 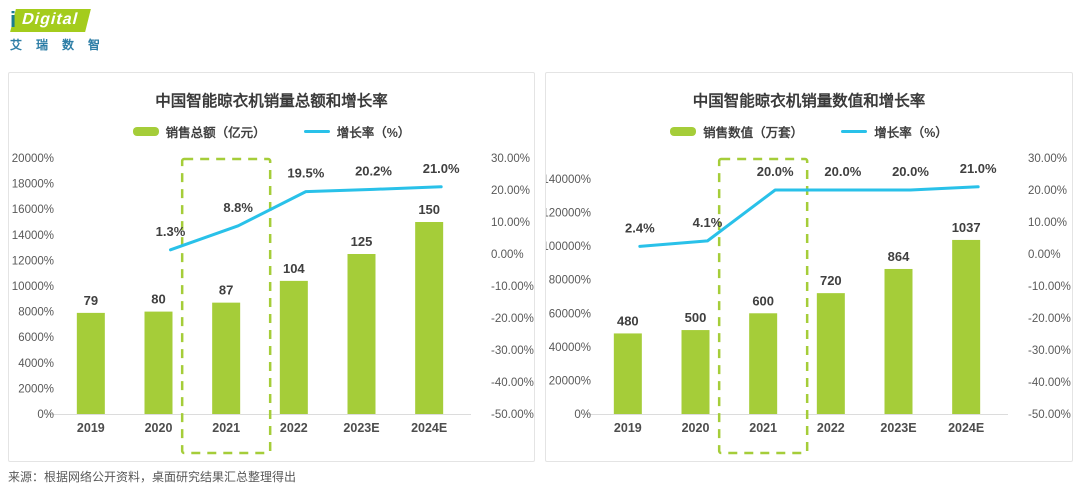 I want to click on svg-text: 150, so click(x=429, y=209).